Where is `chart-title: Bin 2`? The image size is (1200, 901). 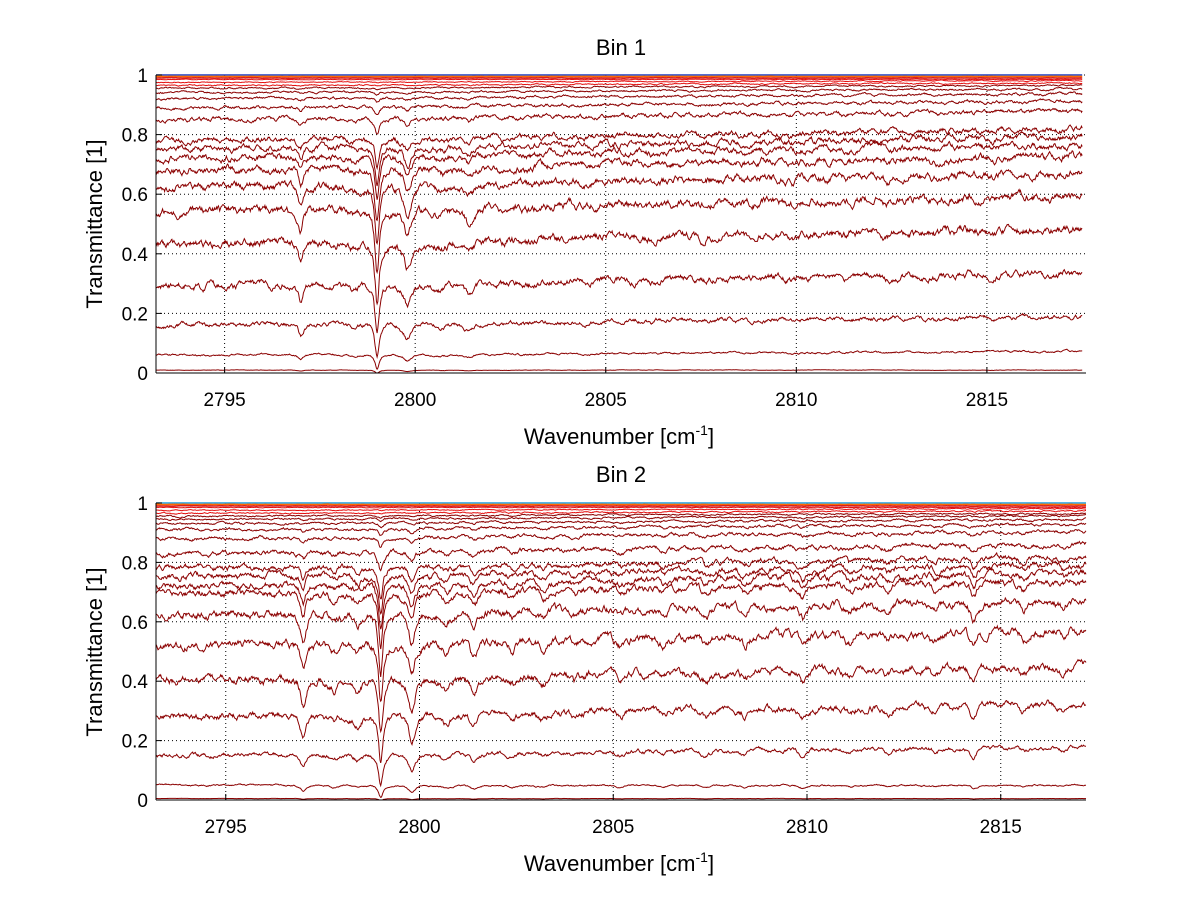 chart-title: Bin 2 is located at coordinates (621, 474).